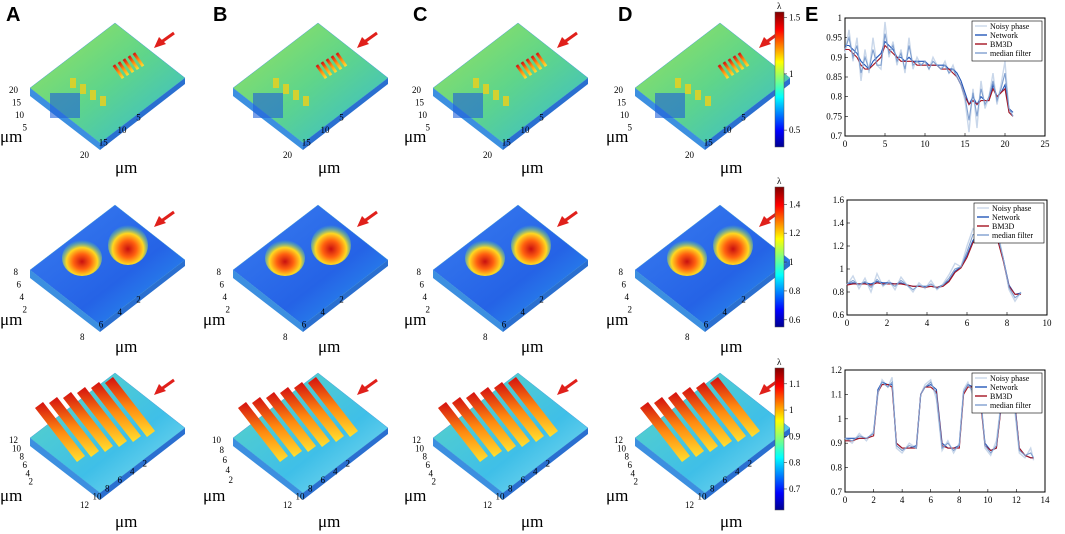 The image size is (1065, 534). What do you see at coordinates (225, 297) in the screenshot?
I see `surface-tick-left: 4` at bounding box center [225, 297].